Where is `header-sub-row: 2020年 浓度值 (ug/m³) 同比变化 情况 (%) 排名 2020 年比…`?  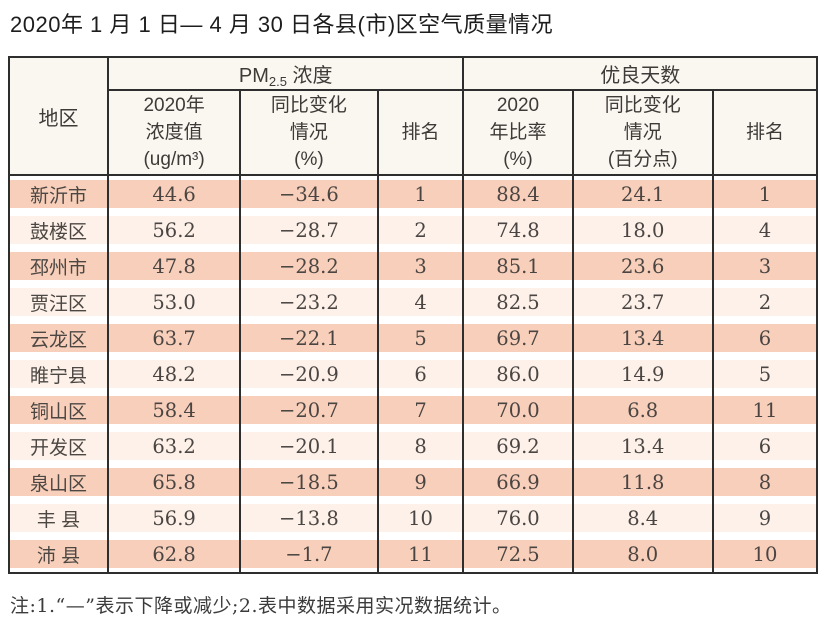
header-sub-row: 2020年 浓度值 (ug/m³) 同比变化 情况 (%) 排名 2020 年比… is located at coordinates (413, 133).